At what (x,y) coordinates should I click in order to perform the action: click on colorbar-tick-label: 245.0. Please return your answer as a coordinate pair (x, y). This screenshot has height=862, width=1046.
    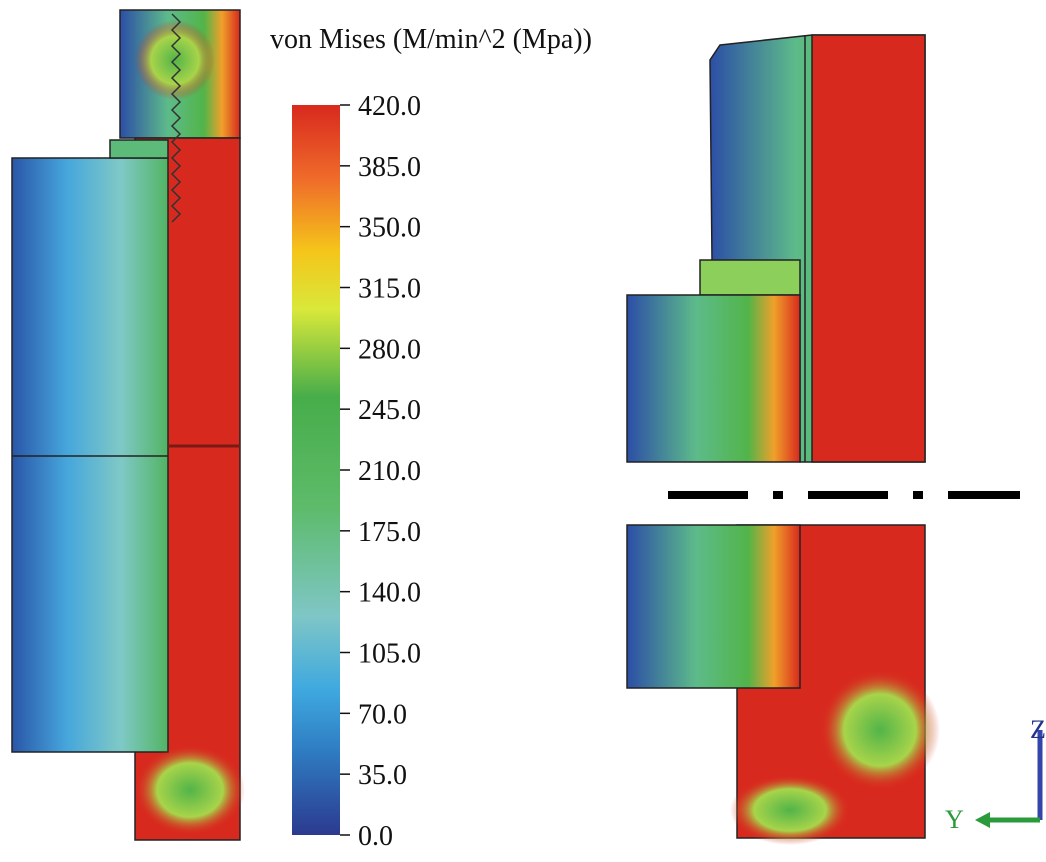
    Looking at the image, I should click on (389, 410).